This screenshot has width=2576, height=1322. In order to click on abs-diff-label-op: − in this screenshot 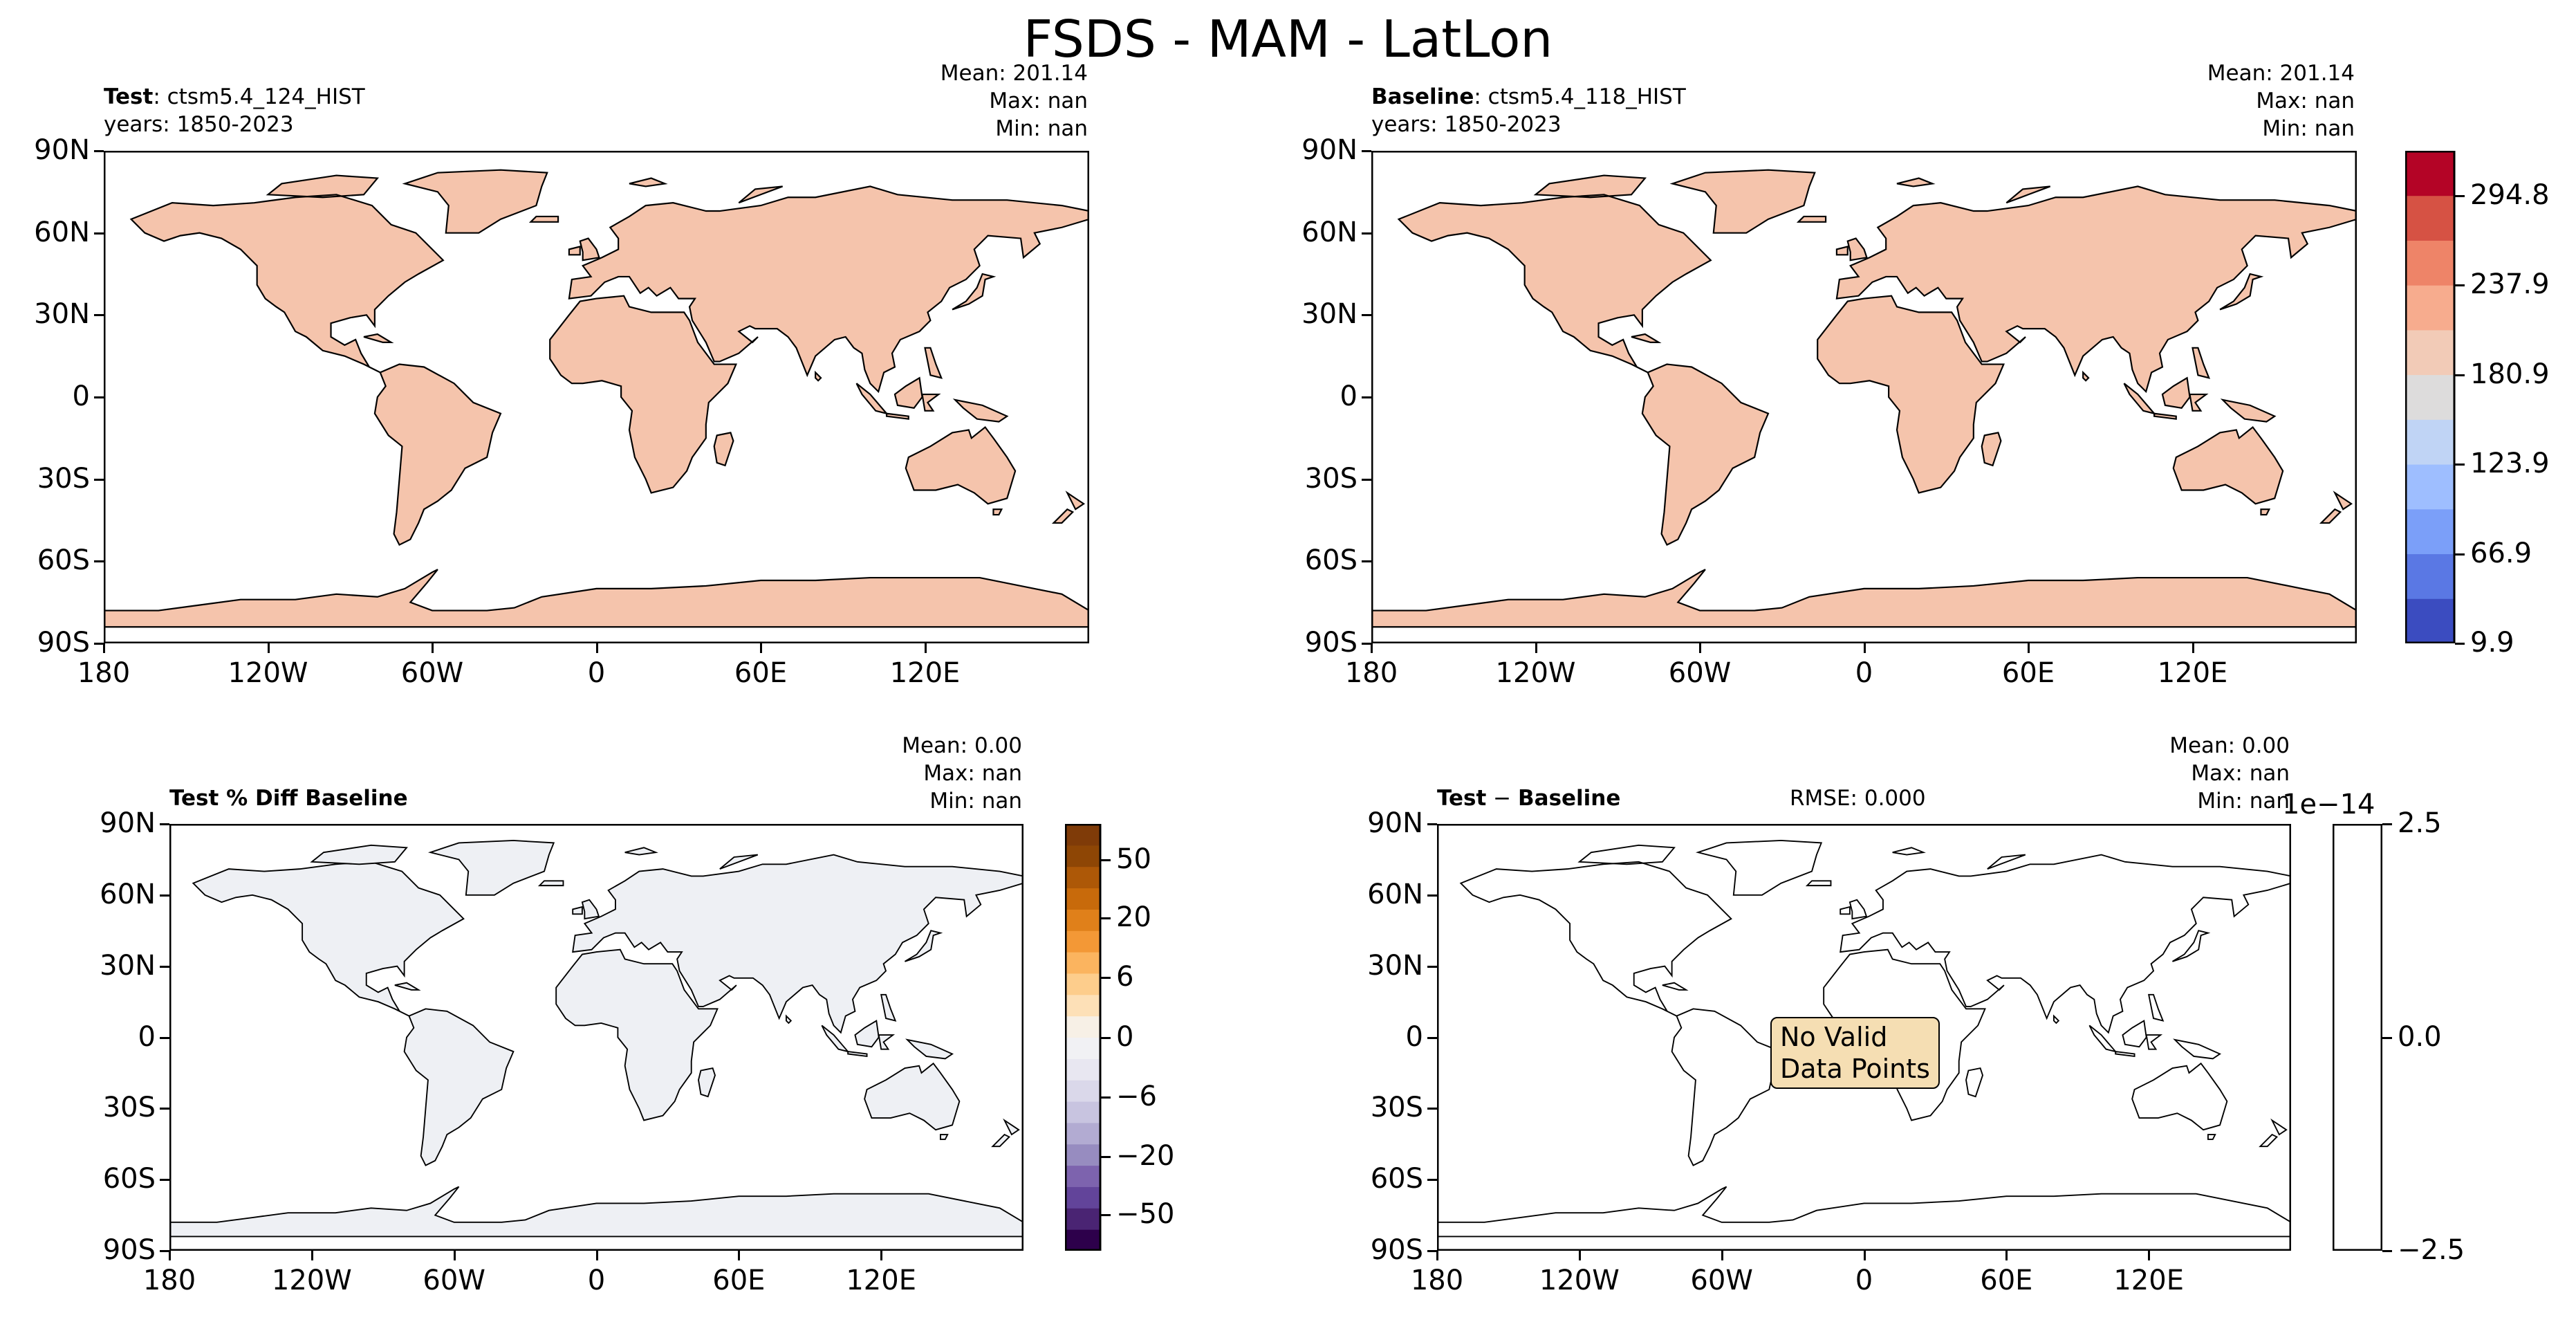, I will do `click(1502, 798)`.